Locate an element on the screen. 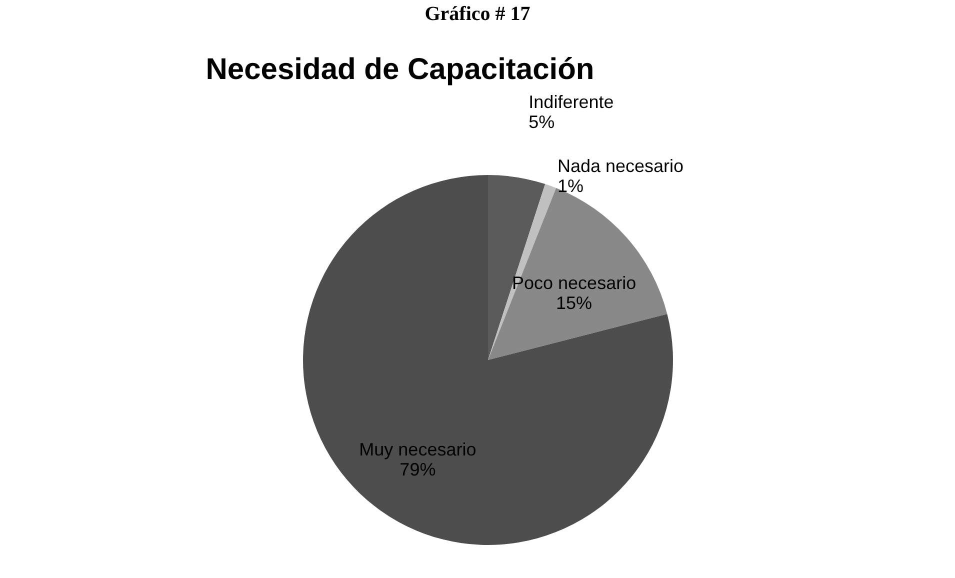 The width and height of the screenshot is (955, 578). text: Gráfico # 17 is located at coordinates (477, 14).